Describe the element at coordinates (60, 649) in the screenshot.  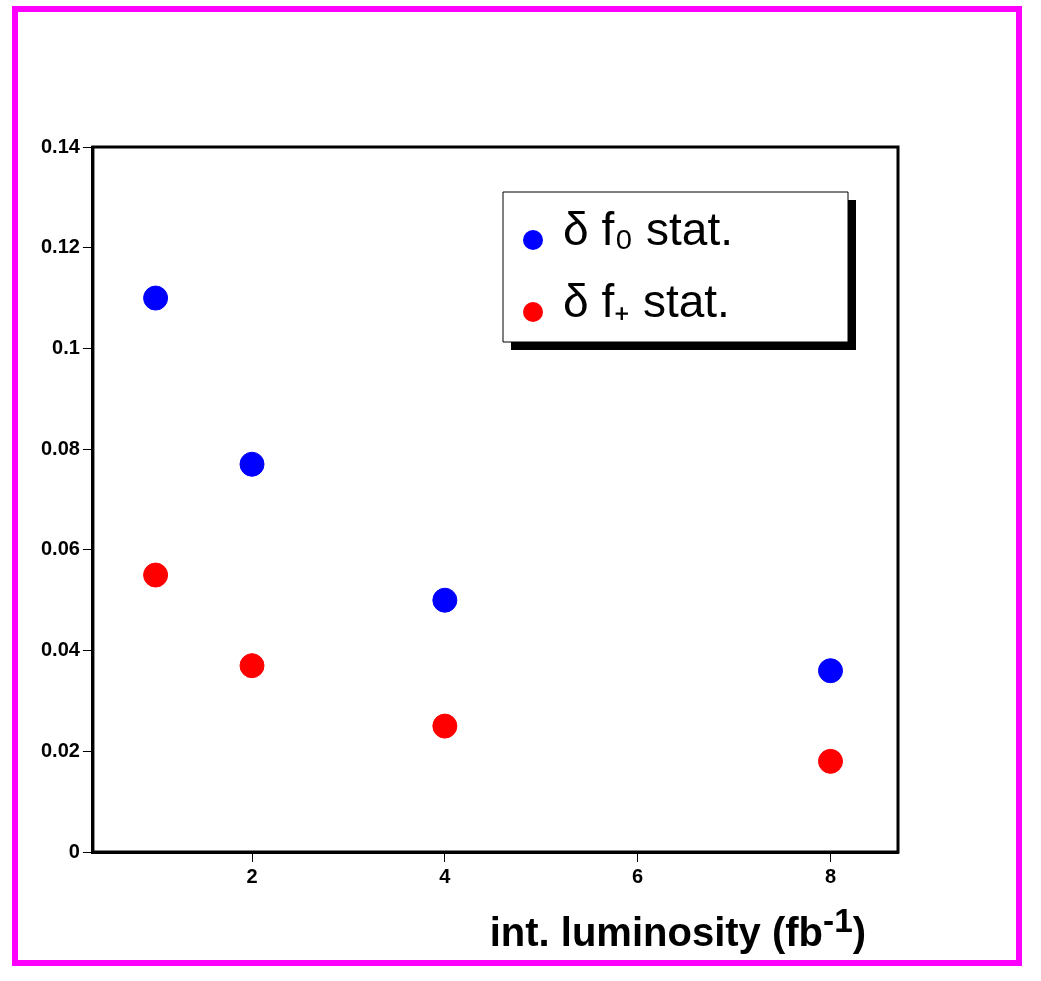
I see `y-tick-label: 0.04` at that location.